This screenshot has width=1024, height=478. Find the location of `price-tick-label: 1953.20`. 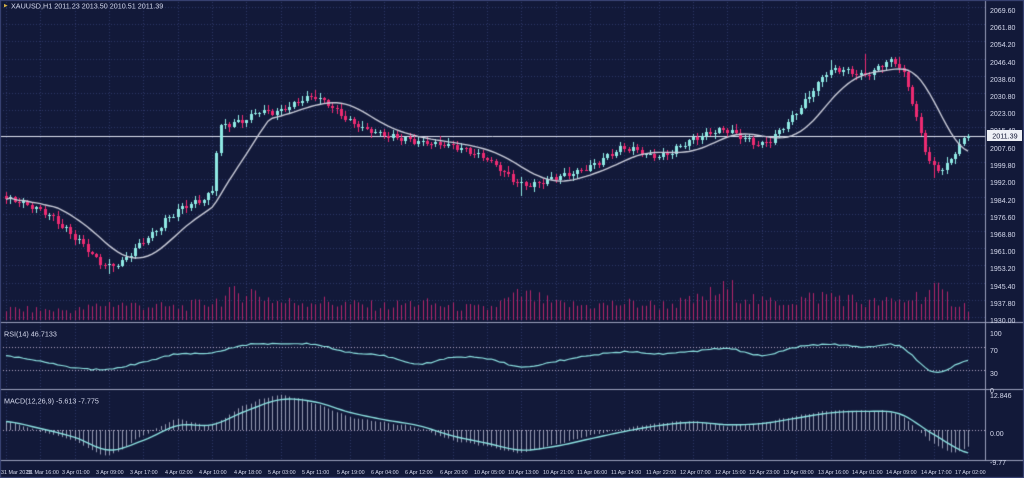

price-tick-label: 1953.20 is located at coordinates (1003, 269).